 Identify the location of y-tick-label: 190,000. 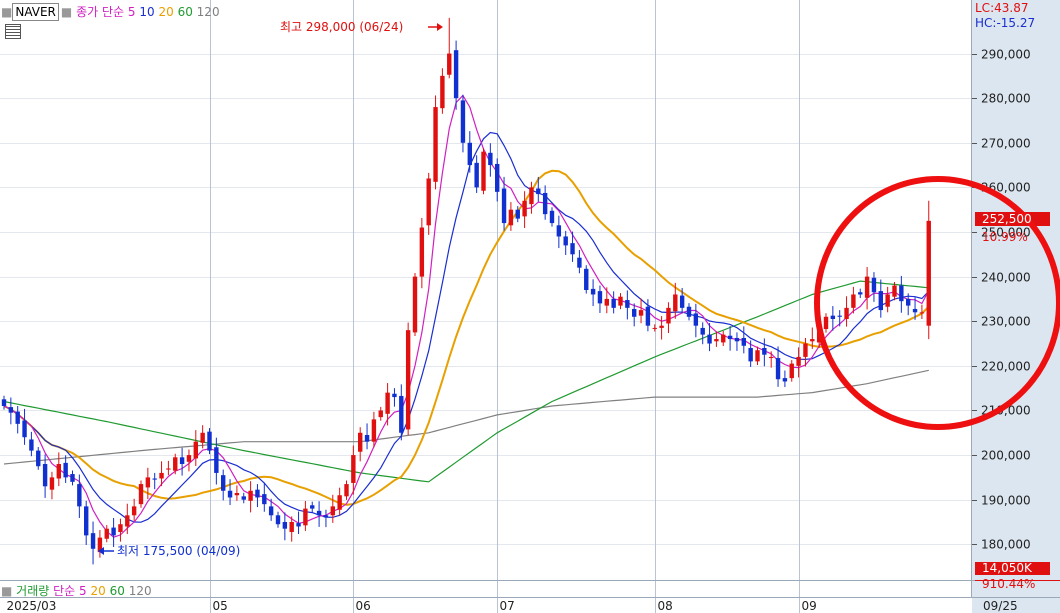
(1006, 501).